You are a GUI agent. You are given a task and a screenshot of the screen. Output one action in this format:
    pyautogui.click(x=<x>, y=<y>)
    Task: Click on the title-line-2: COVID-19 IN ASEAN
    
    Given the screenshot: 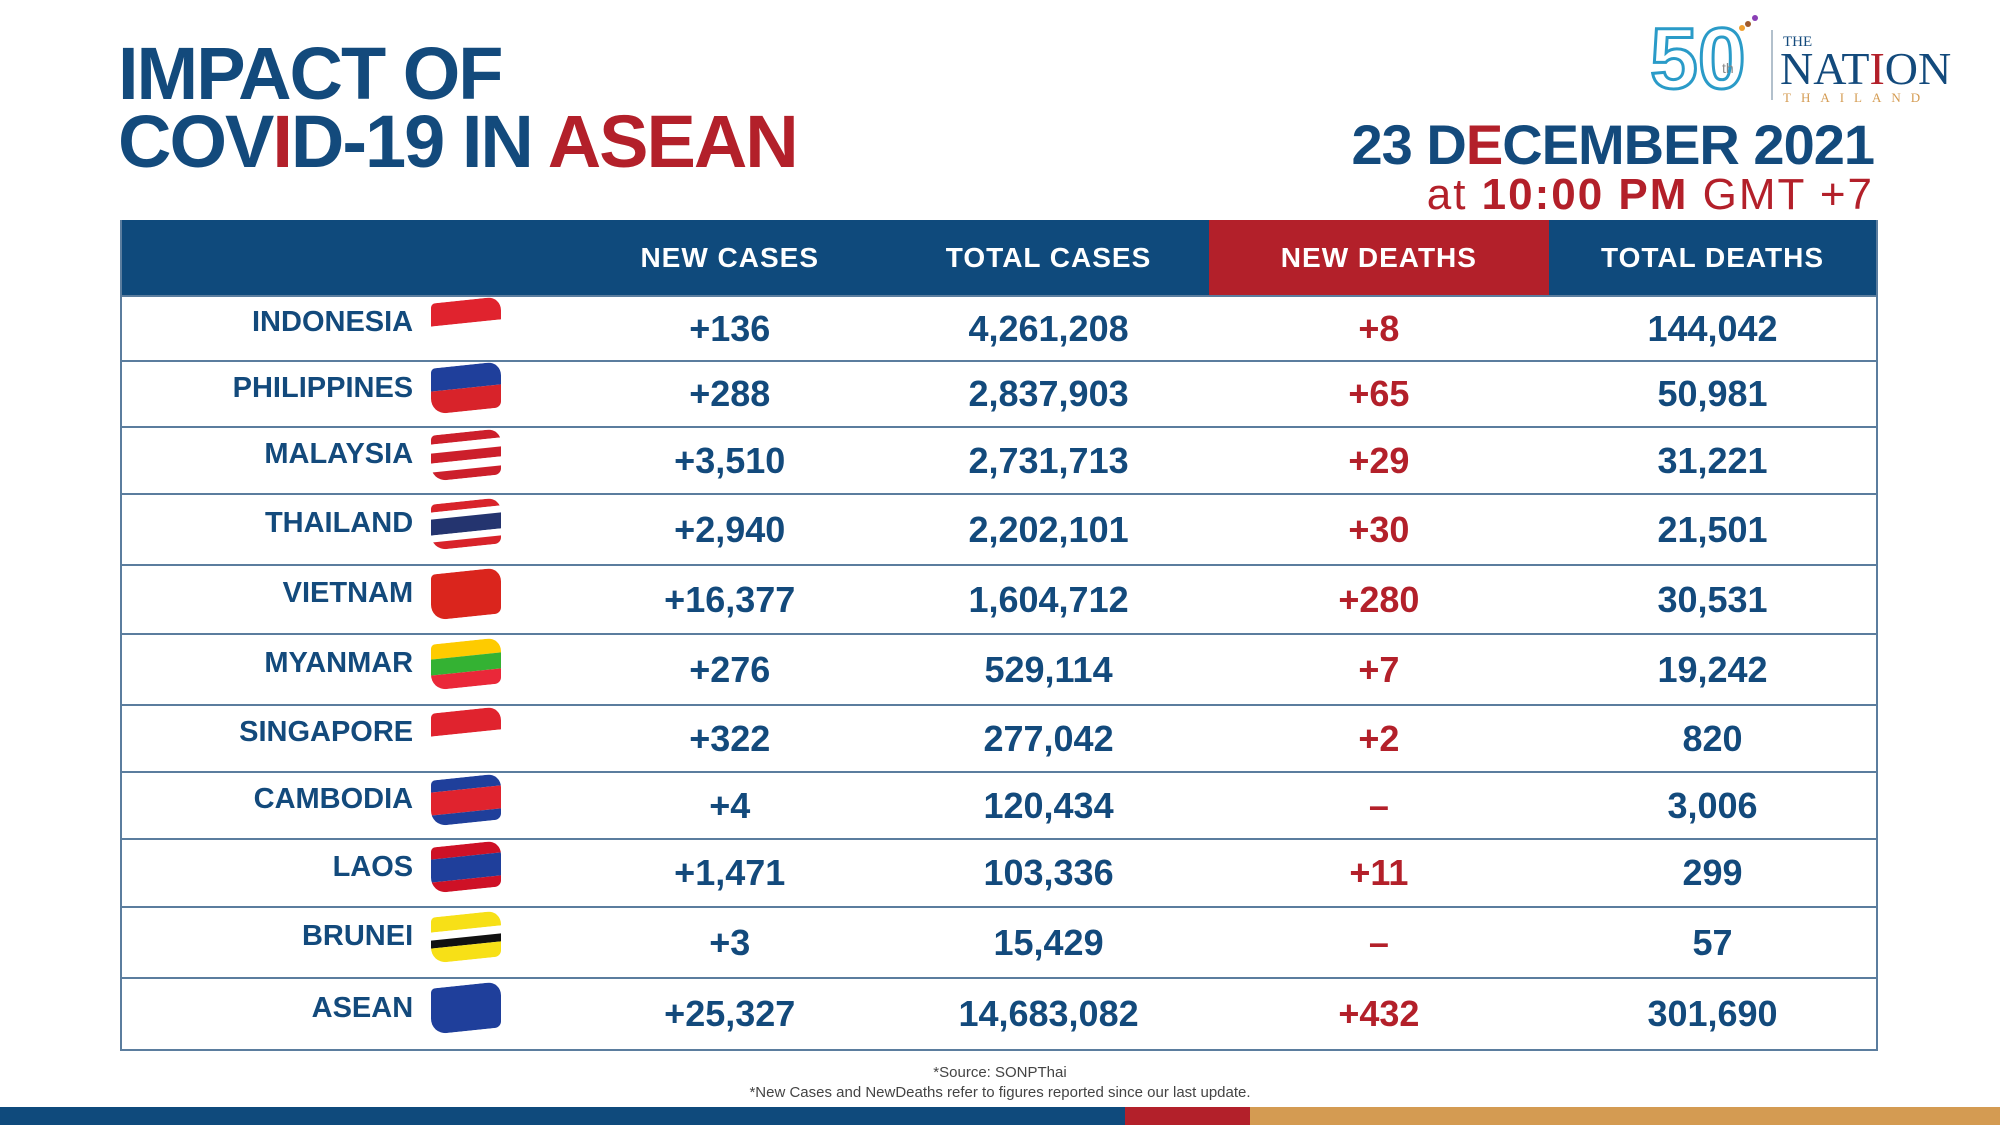 What is the action you would take?
    pyautogui.click(x=458, y=142)
    